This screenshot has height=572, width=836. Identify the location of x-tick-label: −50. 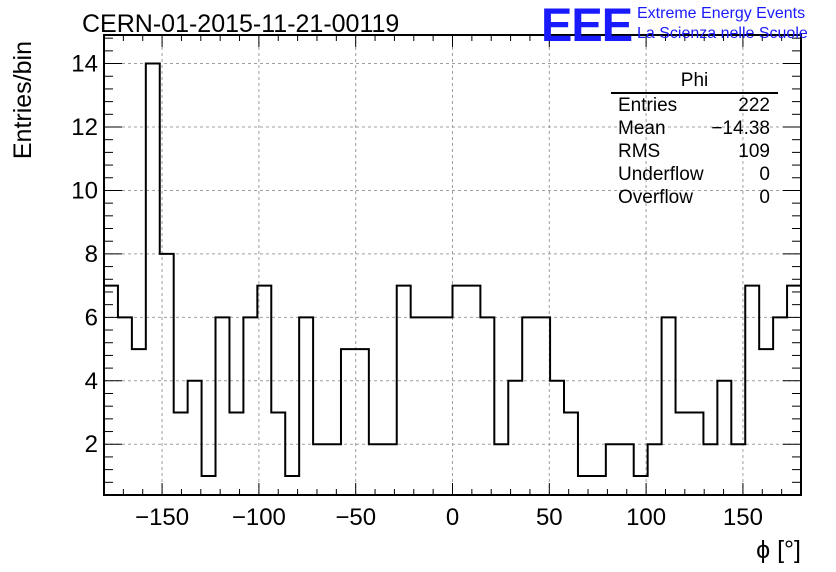
(355, 517).